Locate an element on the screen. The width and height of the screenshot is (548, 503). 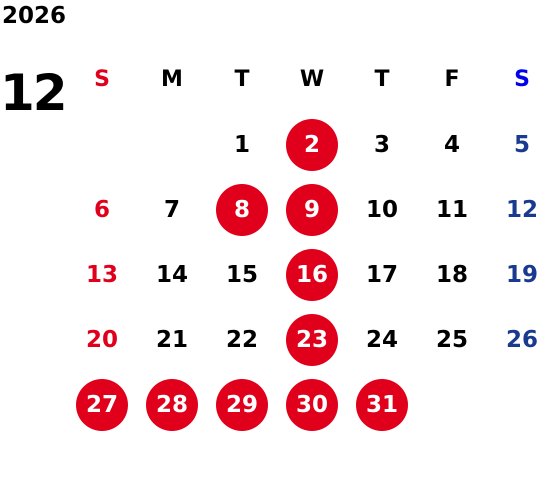
day-cell-11: 11 is located at coordinates (452, 209).